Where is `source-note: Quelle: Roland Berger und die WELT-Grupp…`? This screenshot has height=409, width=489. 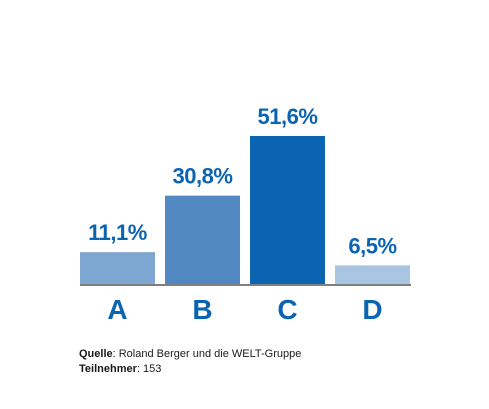
source-note: Quelle: Roland Berger und die WELT-Grupp… is located at coordinates (190, 362).